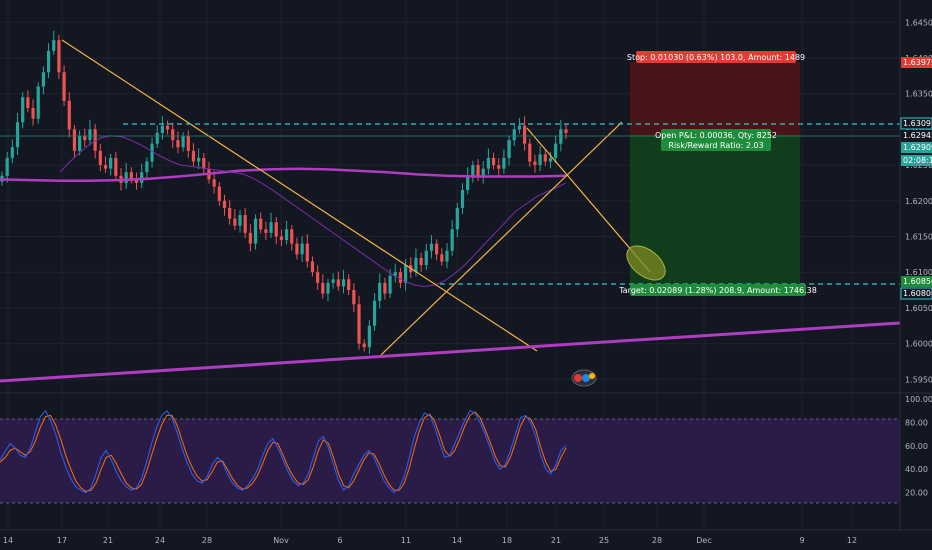  What do you see at coordinates (646, 263) in the screenshot?
I see `target-ellipse` at bounding box center [646, 263].